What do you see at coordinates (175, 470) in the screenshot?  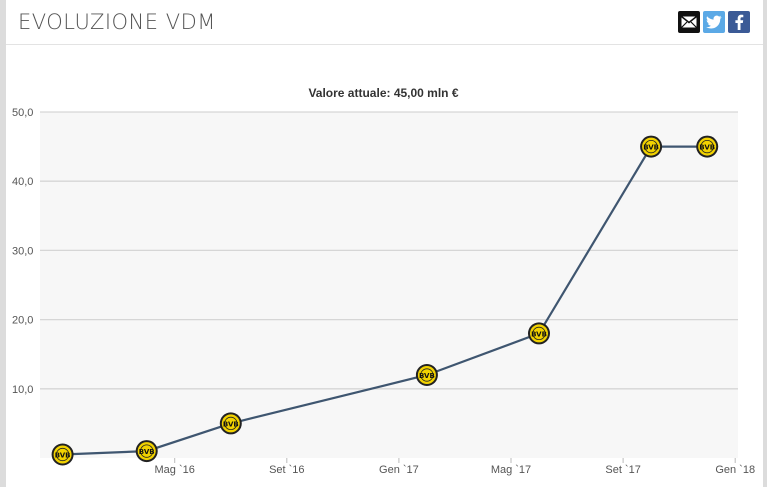 I see `x-tick-label: Mag `16` at bounding box center [175, 470].